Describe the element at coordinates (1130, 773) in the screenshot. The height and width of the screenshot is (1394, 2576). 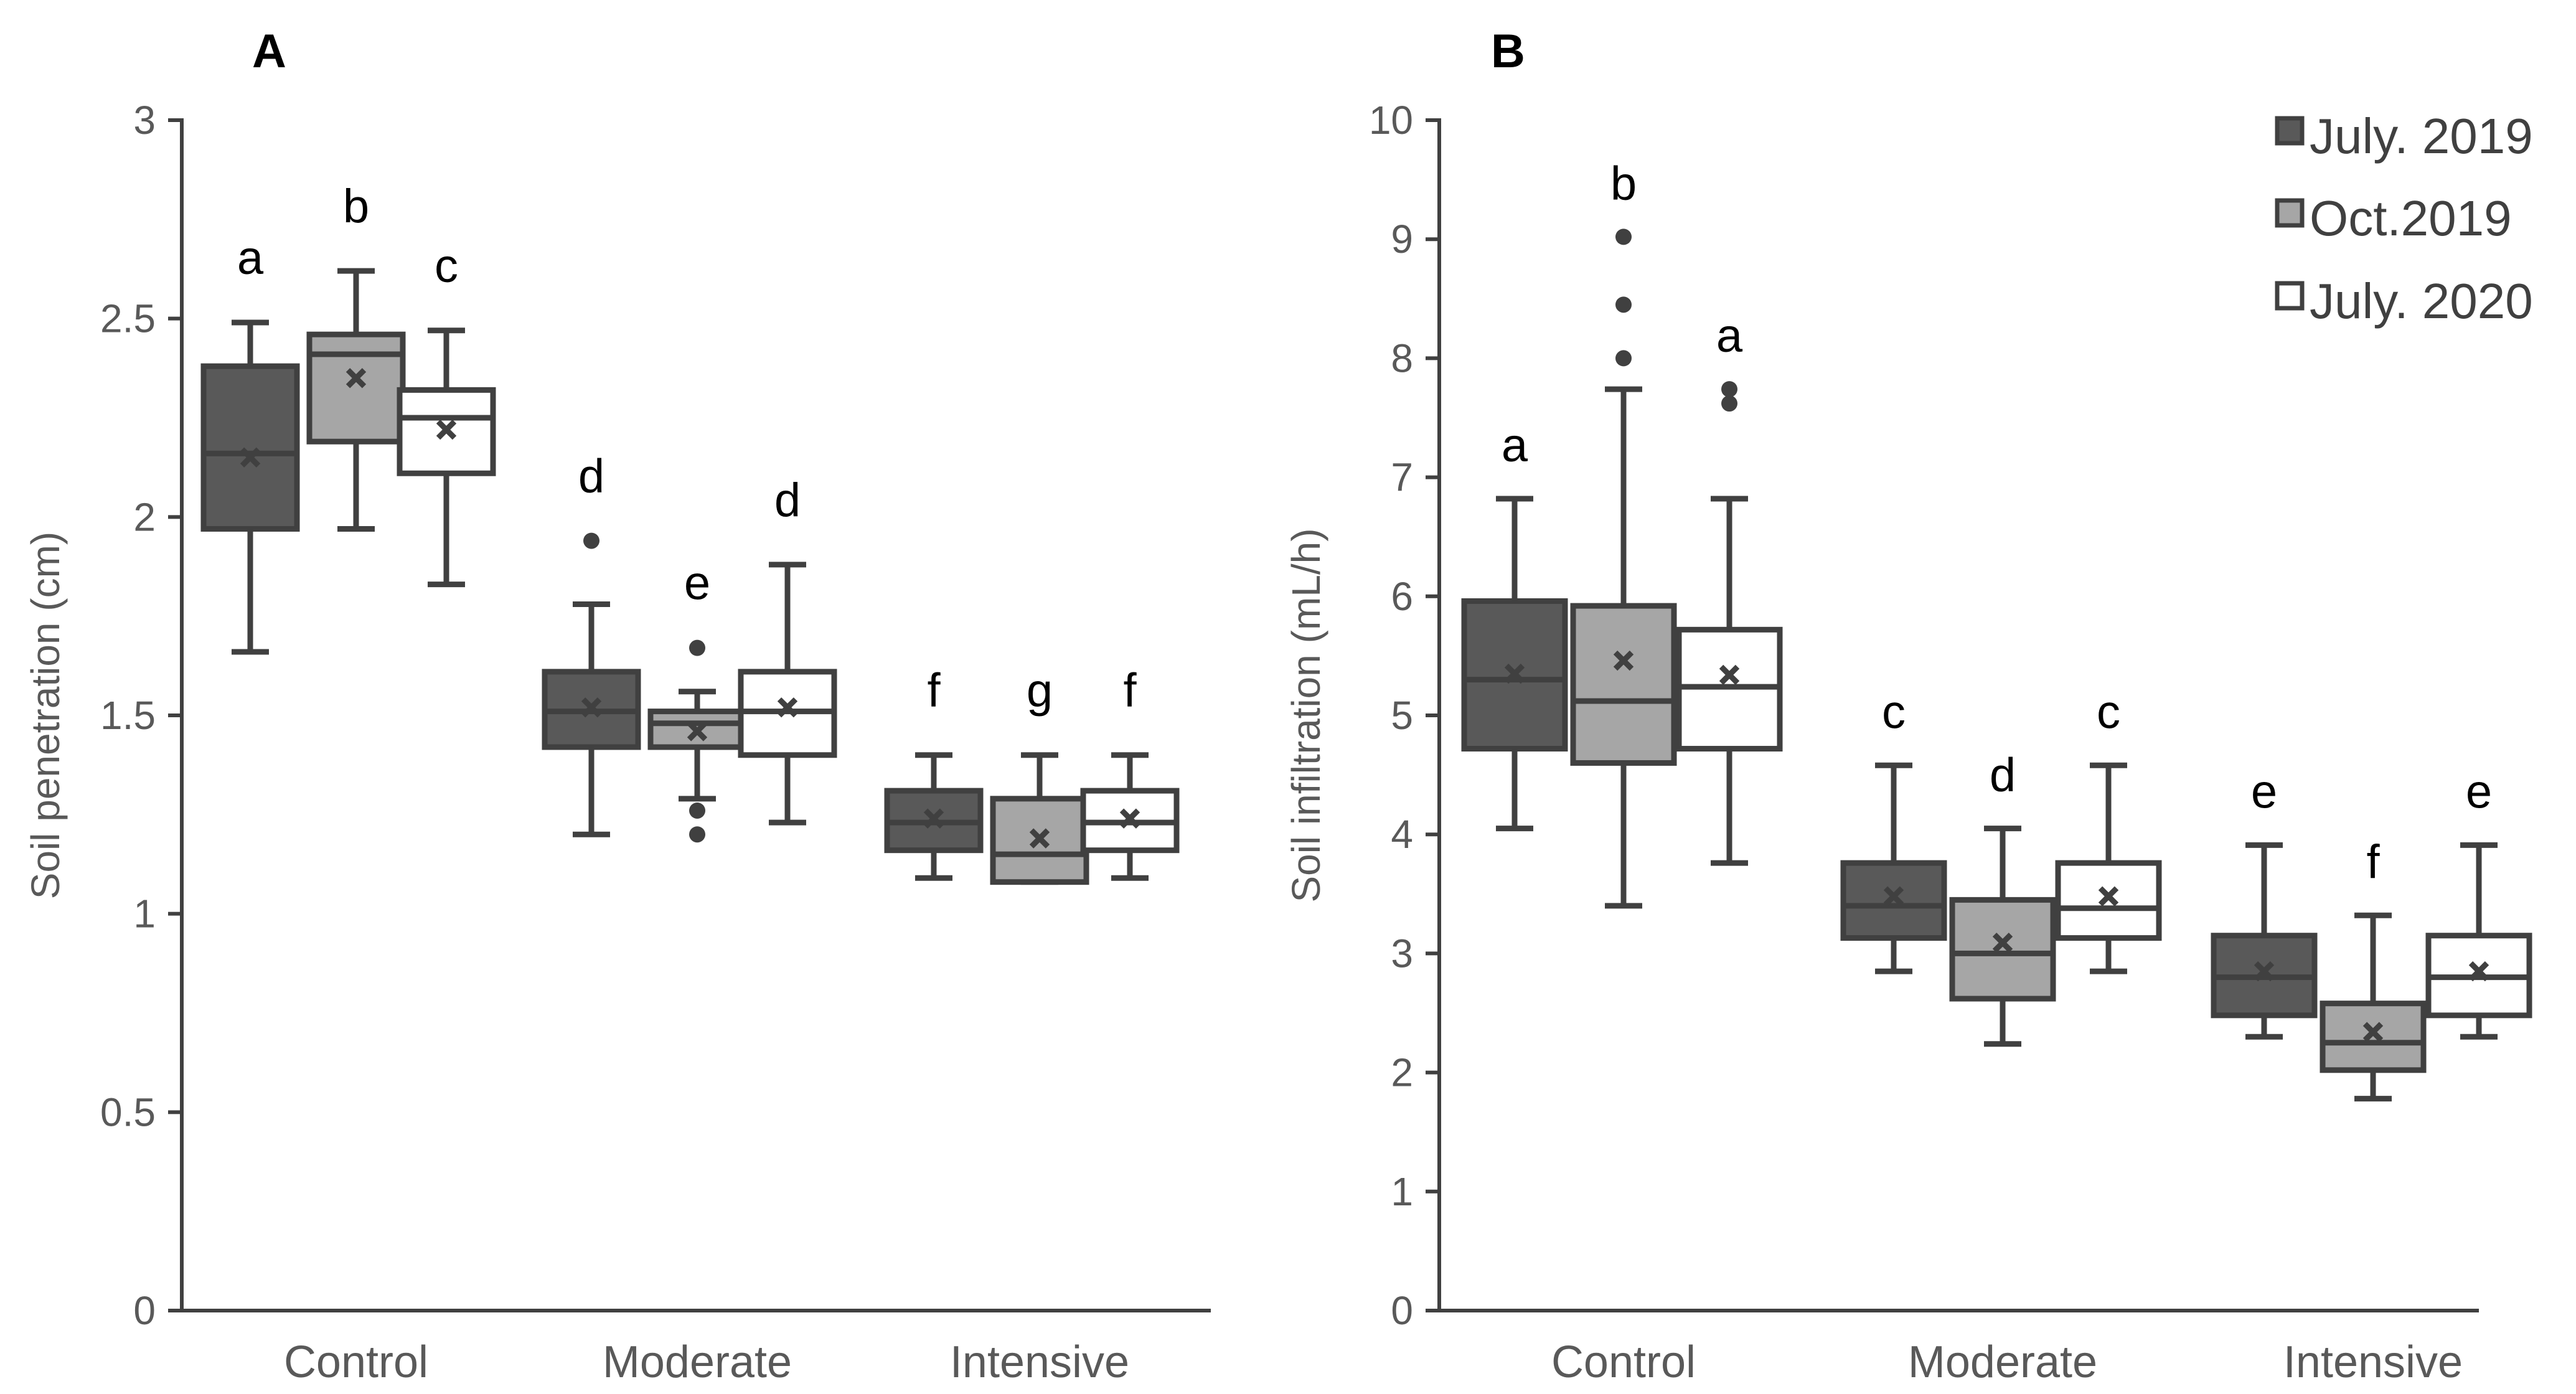
I see `box-plot-july-2020-intensive: f` at that location.